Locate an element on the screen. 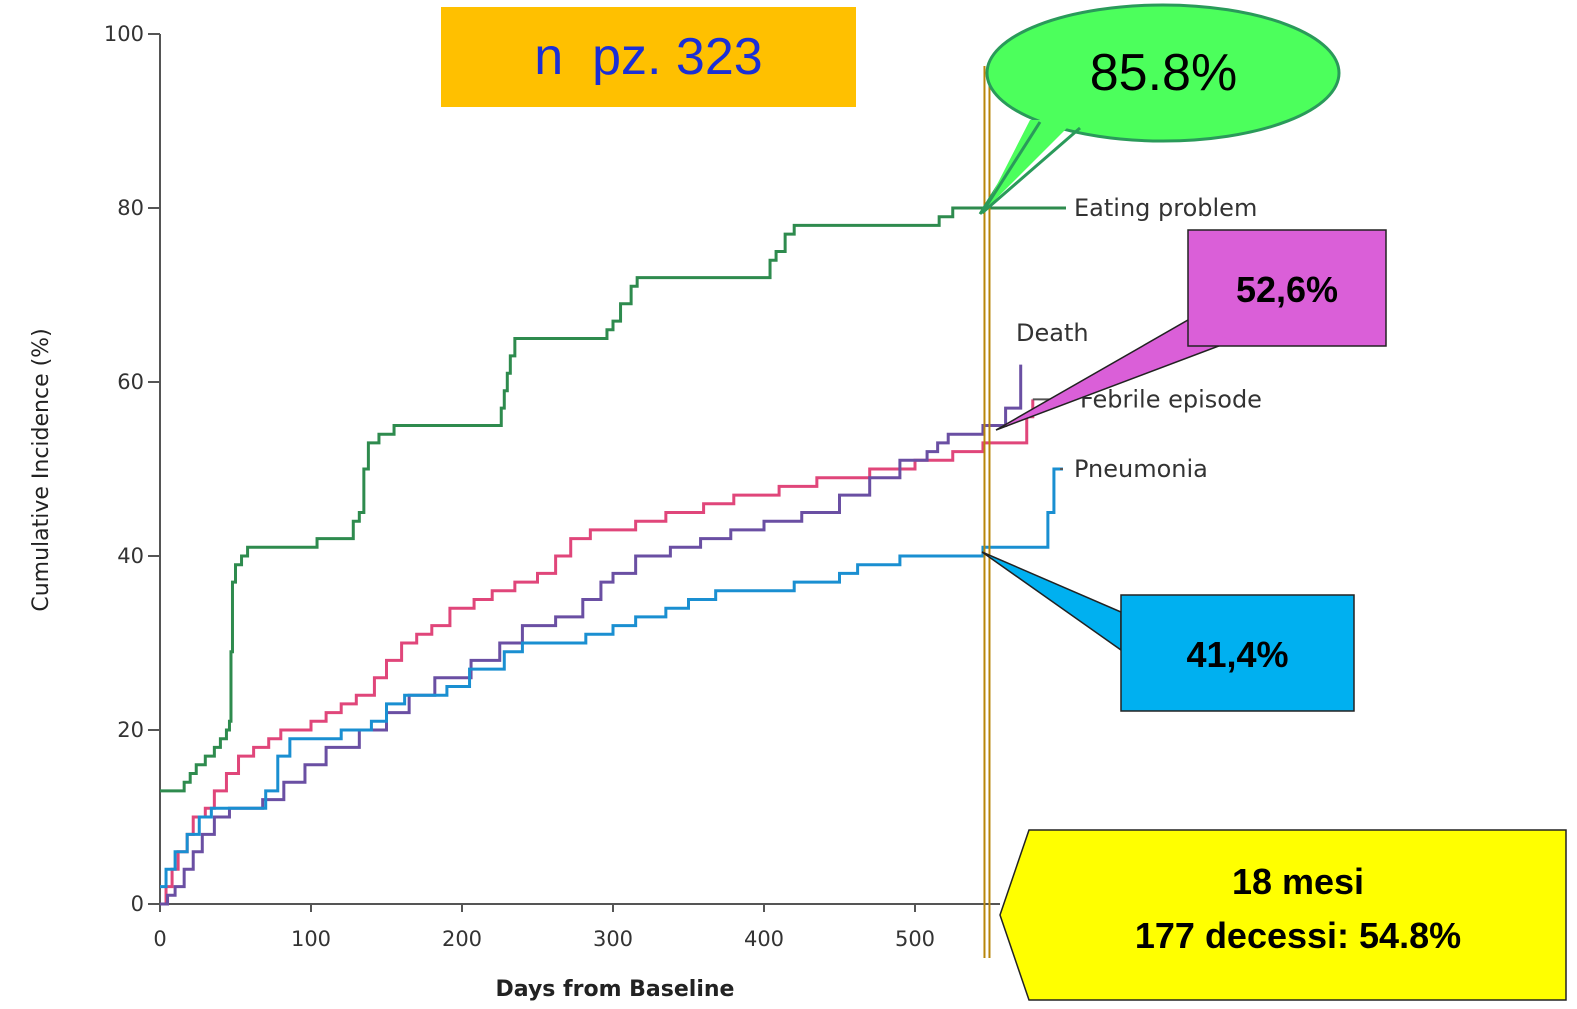 The width and height of the screenshot is (1577, 1009). x-tick-label: 500 is located at coordinates (915, 939).